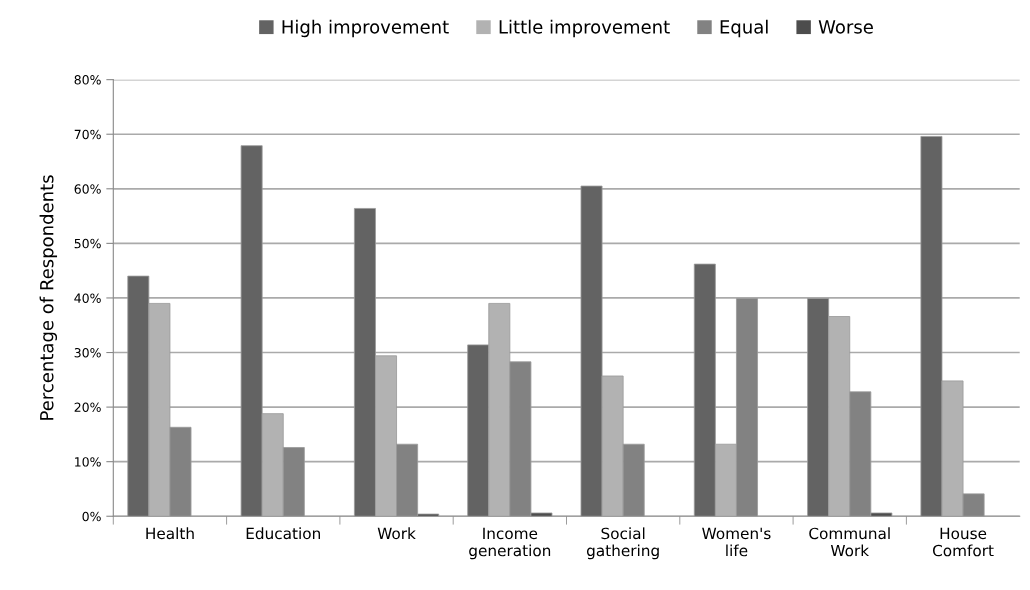  What do you see at coordinates (87, 243) in the screenshot?
I see `y-tick-label: 50%` at bounding box center [87, 243].